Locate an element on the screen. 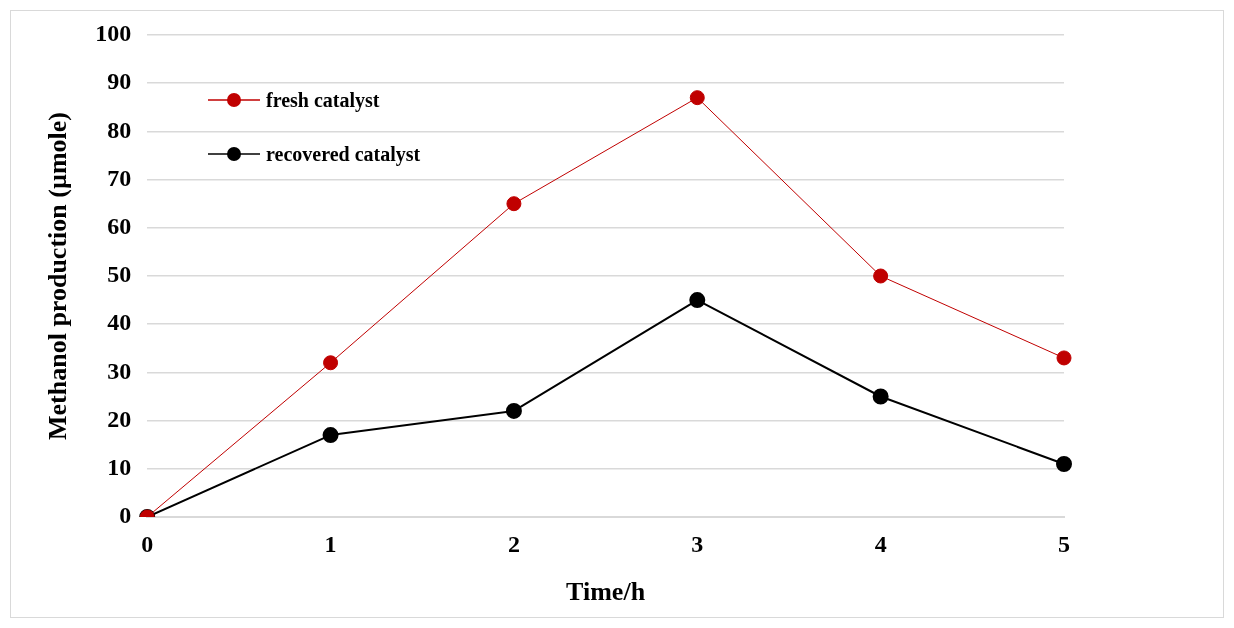  y-tick-label: 40 is located at coordinates (119, 322).